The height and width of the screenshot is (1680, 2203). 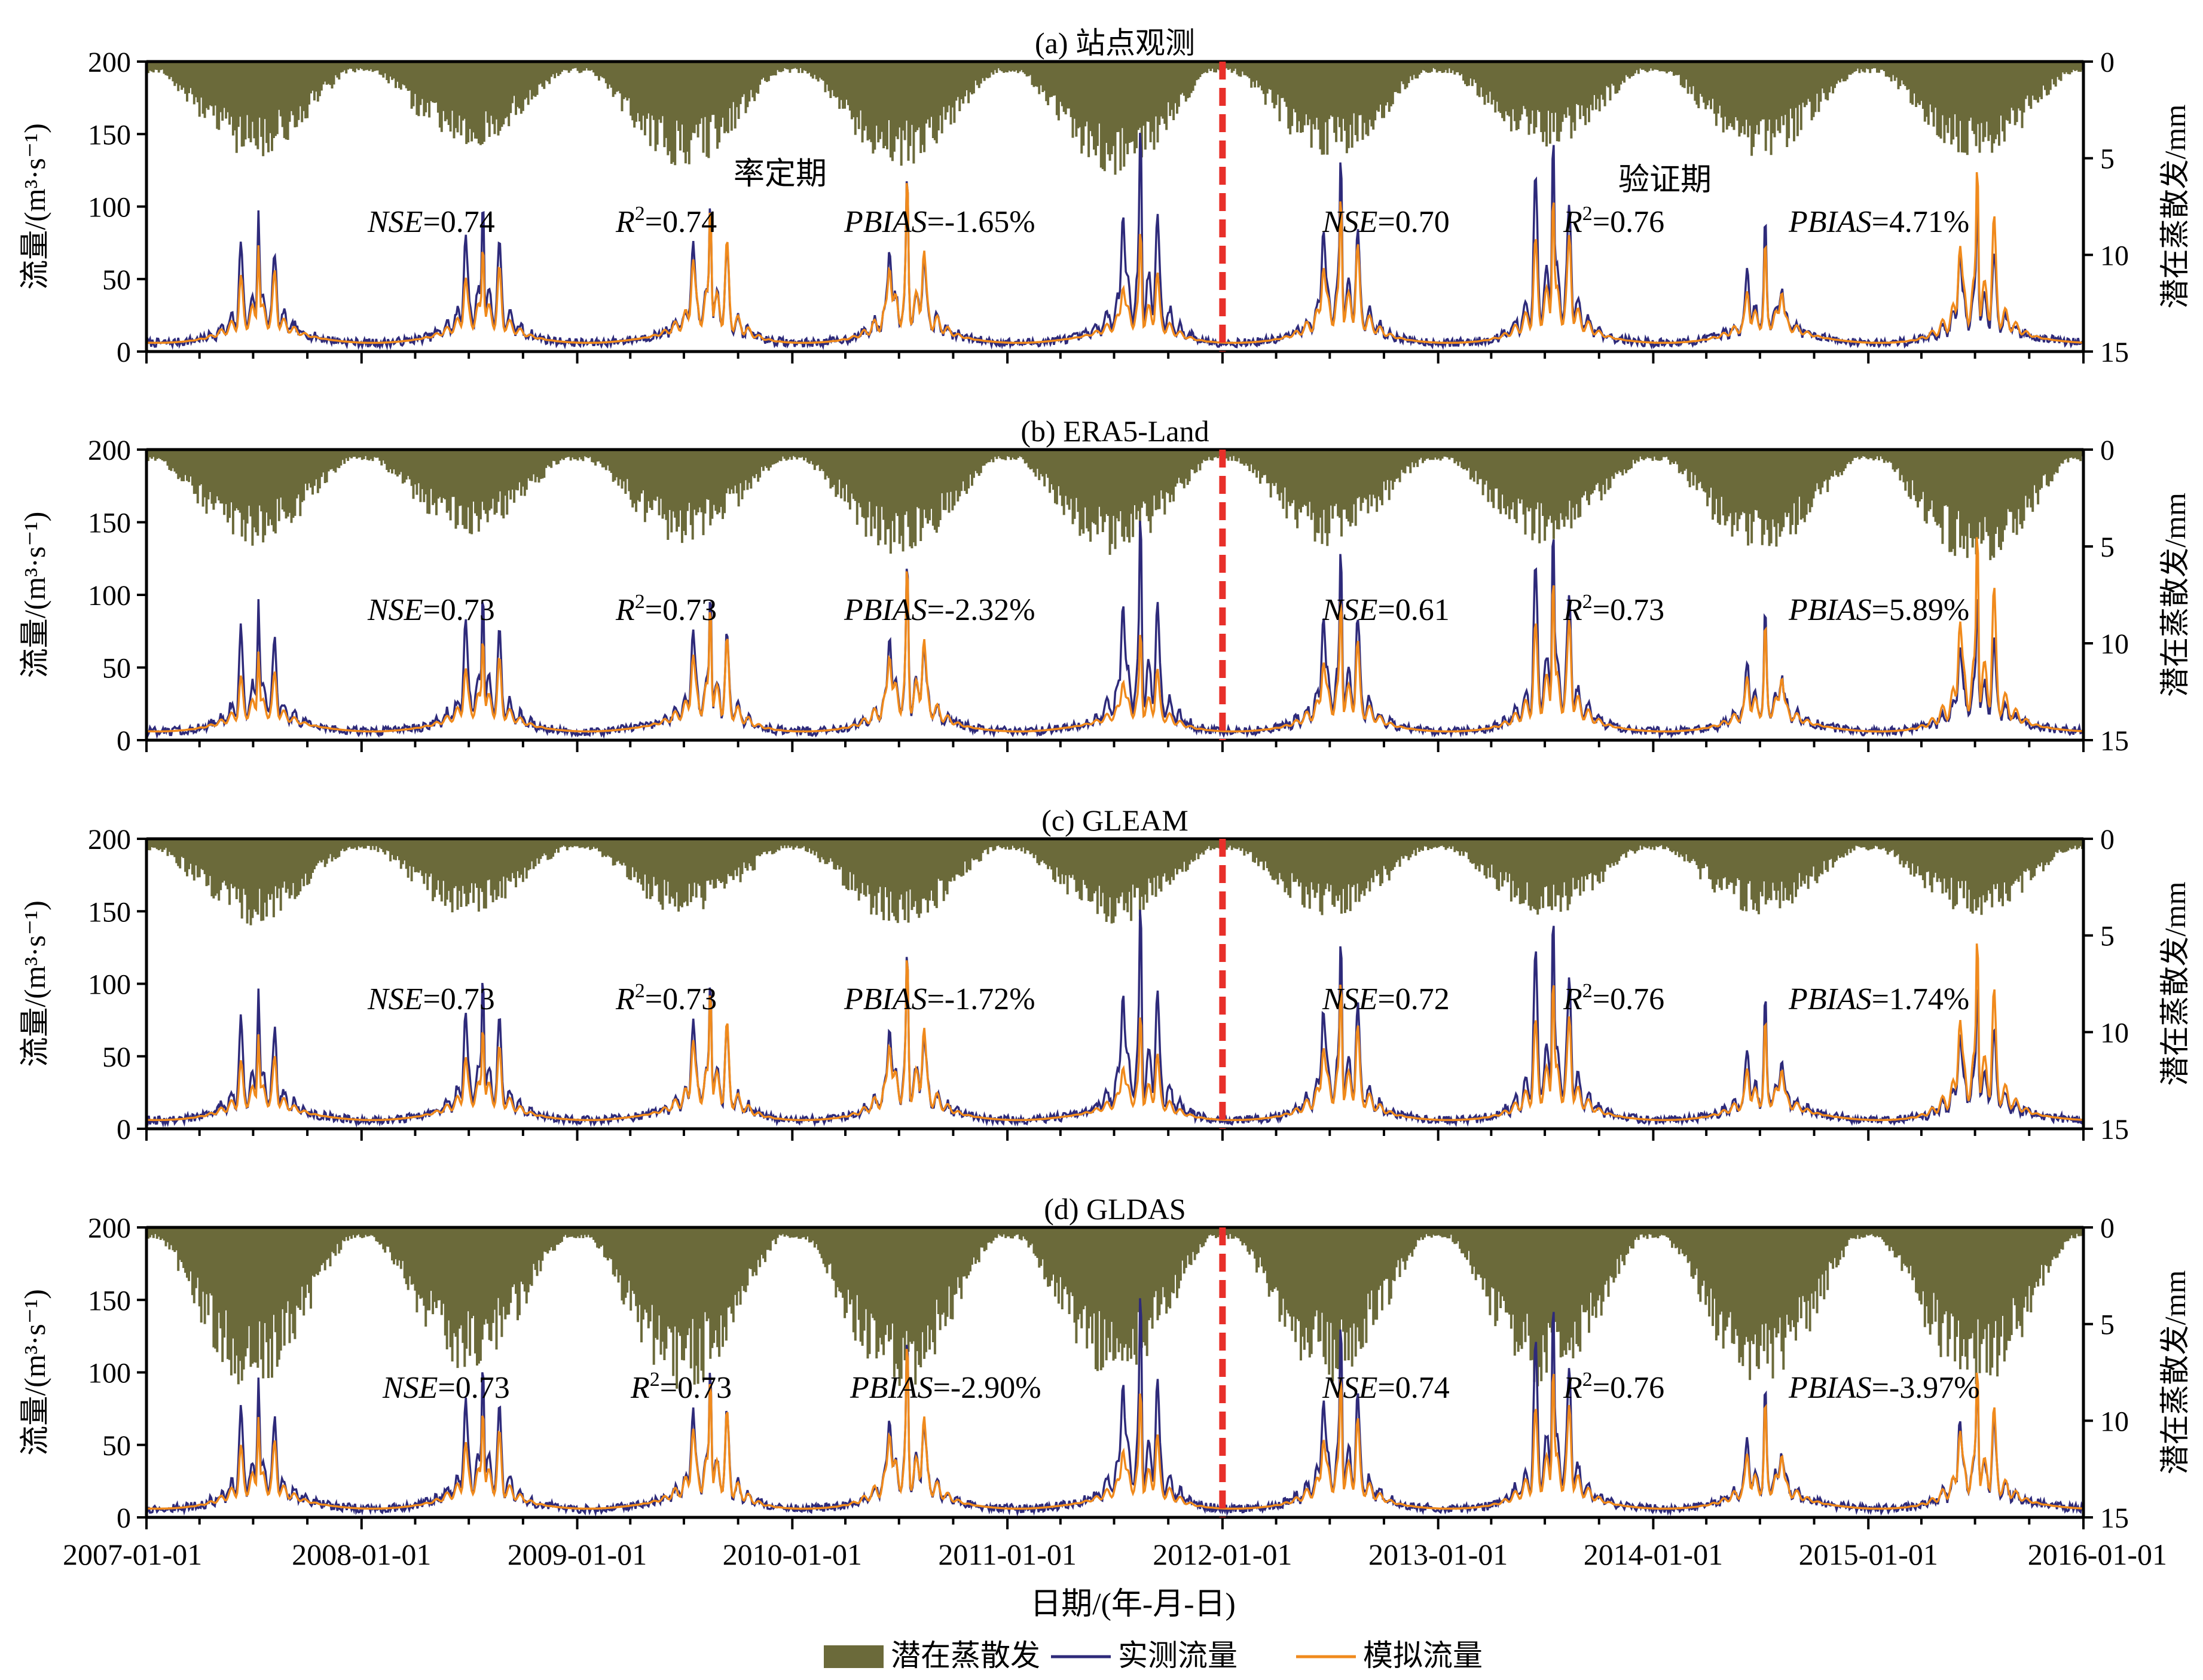 I want to click on x-tick-label: 2014-01-01, so click(x=1653, y=1554).